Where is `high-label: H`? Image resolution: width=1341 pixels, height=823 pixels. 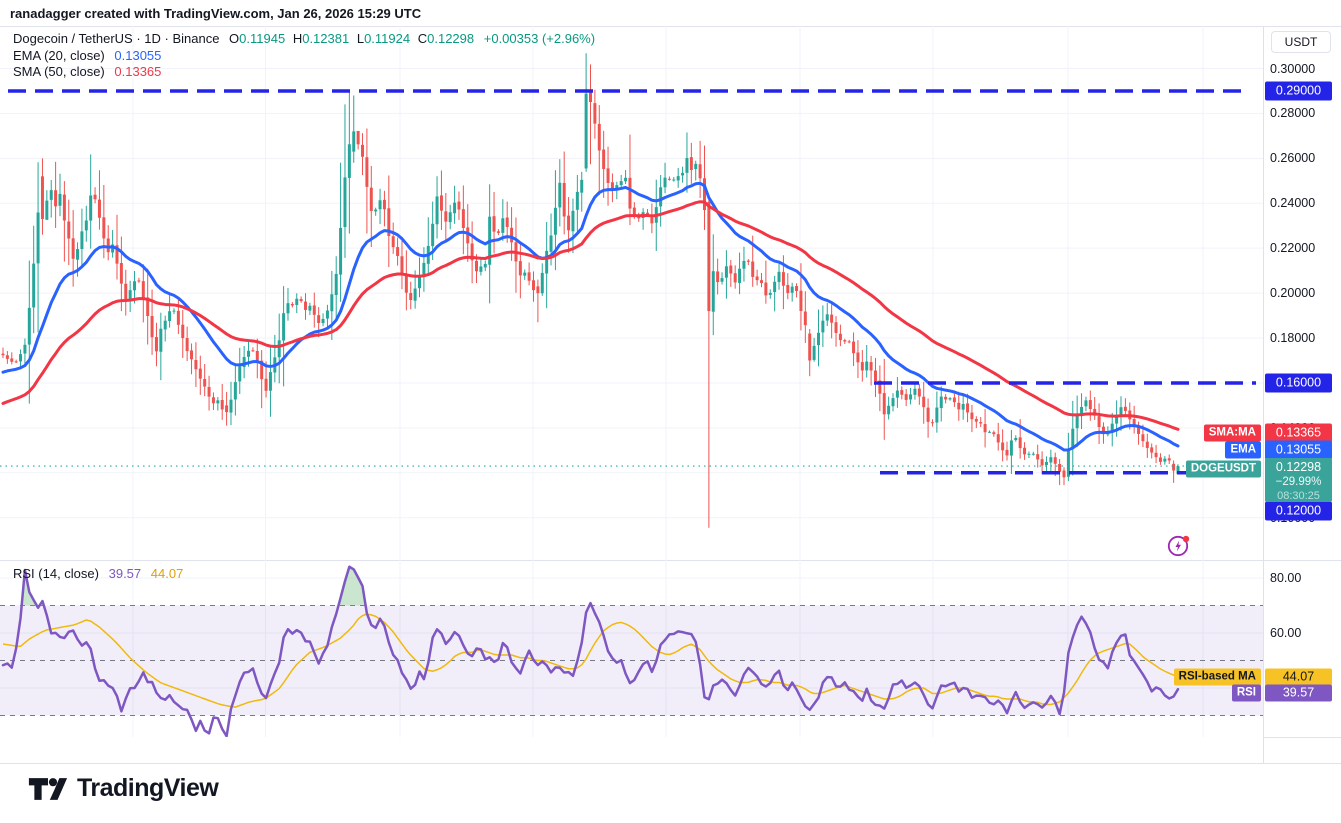
high-label: H is located at coordinates (297, 38).